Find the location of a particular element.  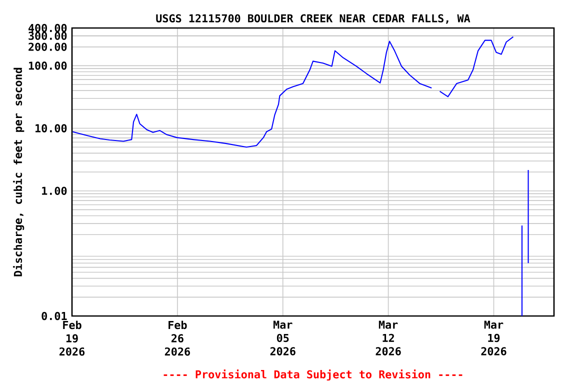

y-tick-label: 1.00 is located at coordinates (54, 190).